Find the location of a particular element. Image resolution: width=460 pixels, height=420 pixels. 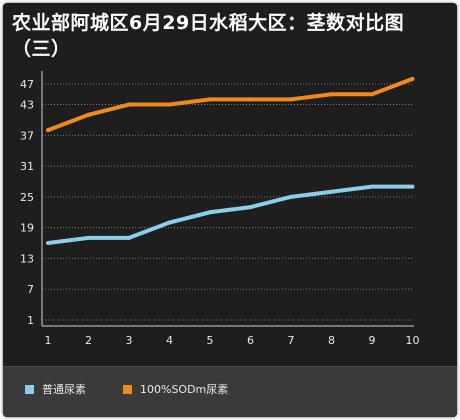

x-tick-label: 7 is located at coordinates (291, 340).